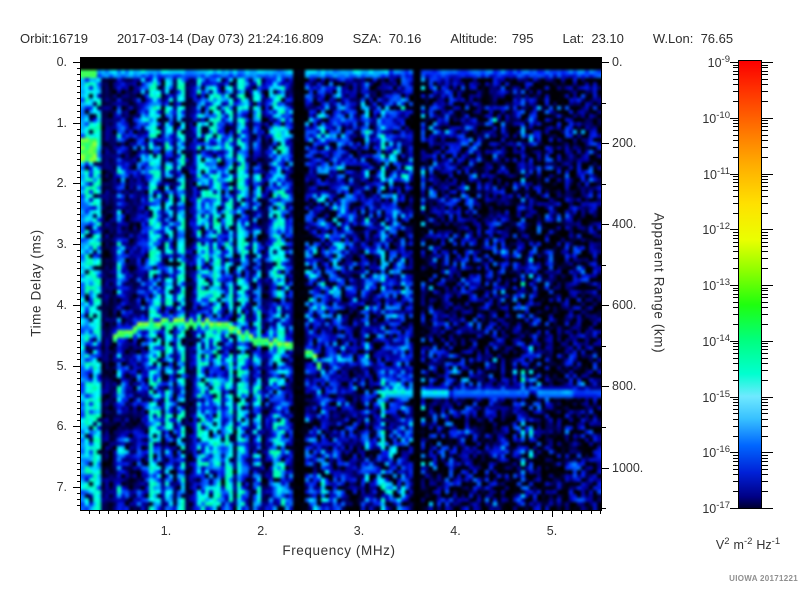 The image size is (800, 600). What do you see at coordinates (220, 38) in the screenshot?
I see `header-datetime: 2017-03-14 (Day 073) 21:24:16.809` at bounding box center [220, 38].